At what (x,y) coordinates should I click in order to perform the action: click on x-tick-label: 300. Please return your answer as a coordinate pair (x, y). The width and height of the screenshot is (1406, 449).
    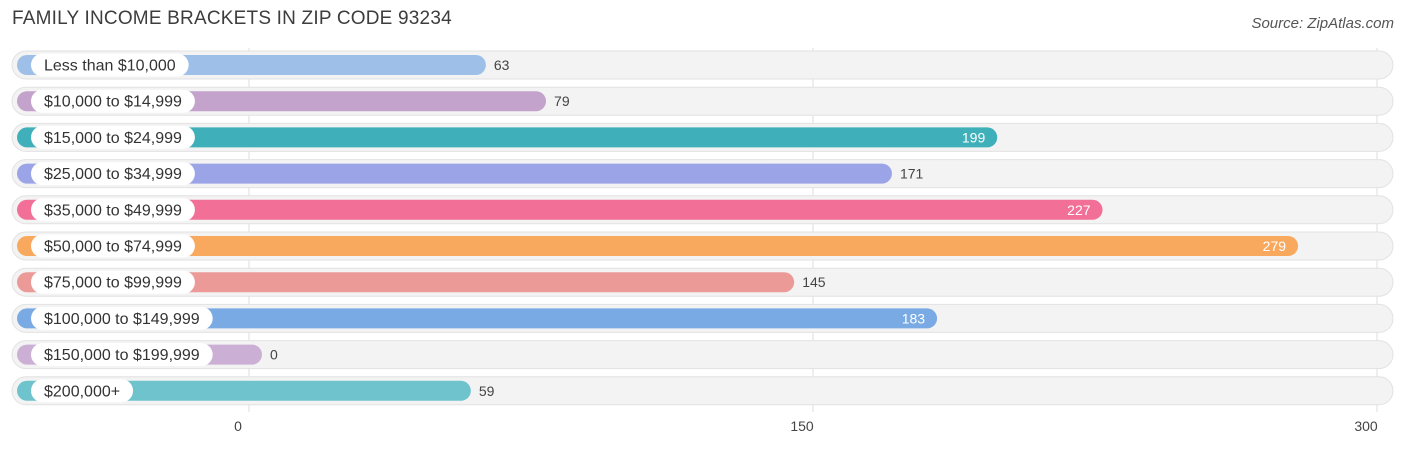
    Looking at the image, I should click on (1366, 426).